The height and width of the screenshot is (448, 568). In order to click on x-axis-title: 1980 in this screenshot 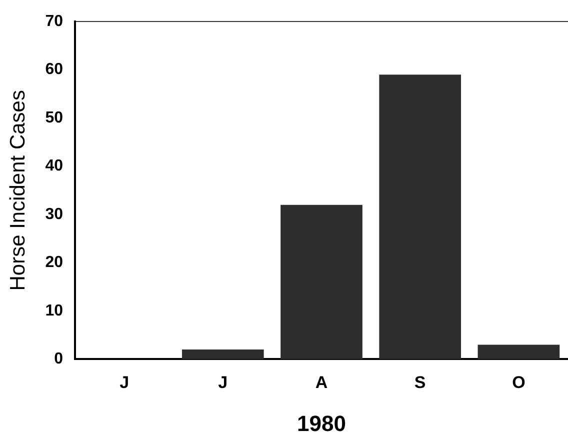, I will do `click(321, 423)`.